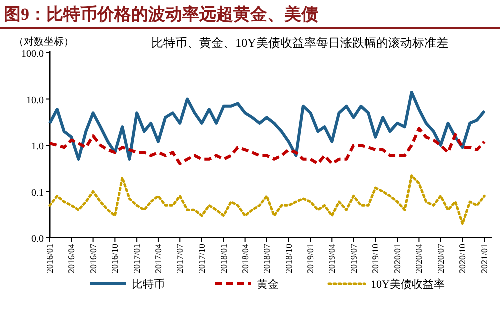 The image size is (500, 325). What do you see at coordinates (289, 259) in the screenshot?
I see `x-tick-label: 2018/10` at bounding box center [289, 259].